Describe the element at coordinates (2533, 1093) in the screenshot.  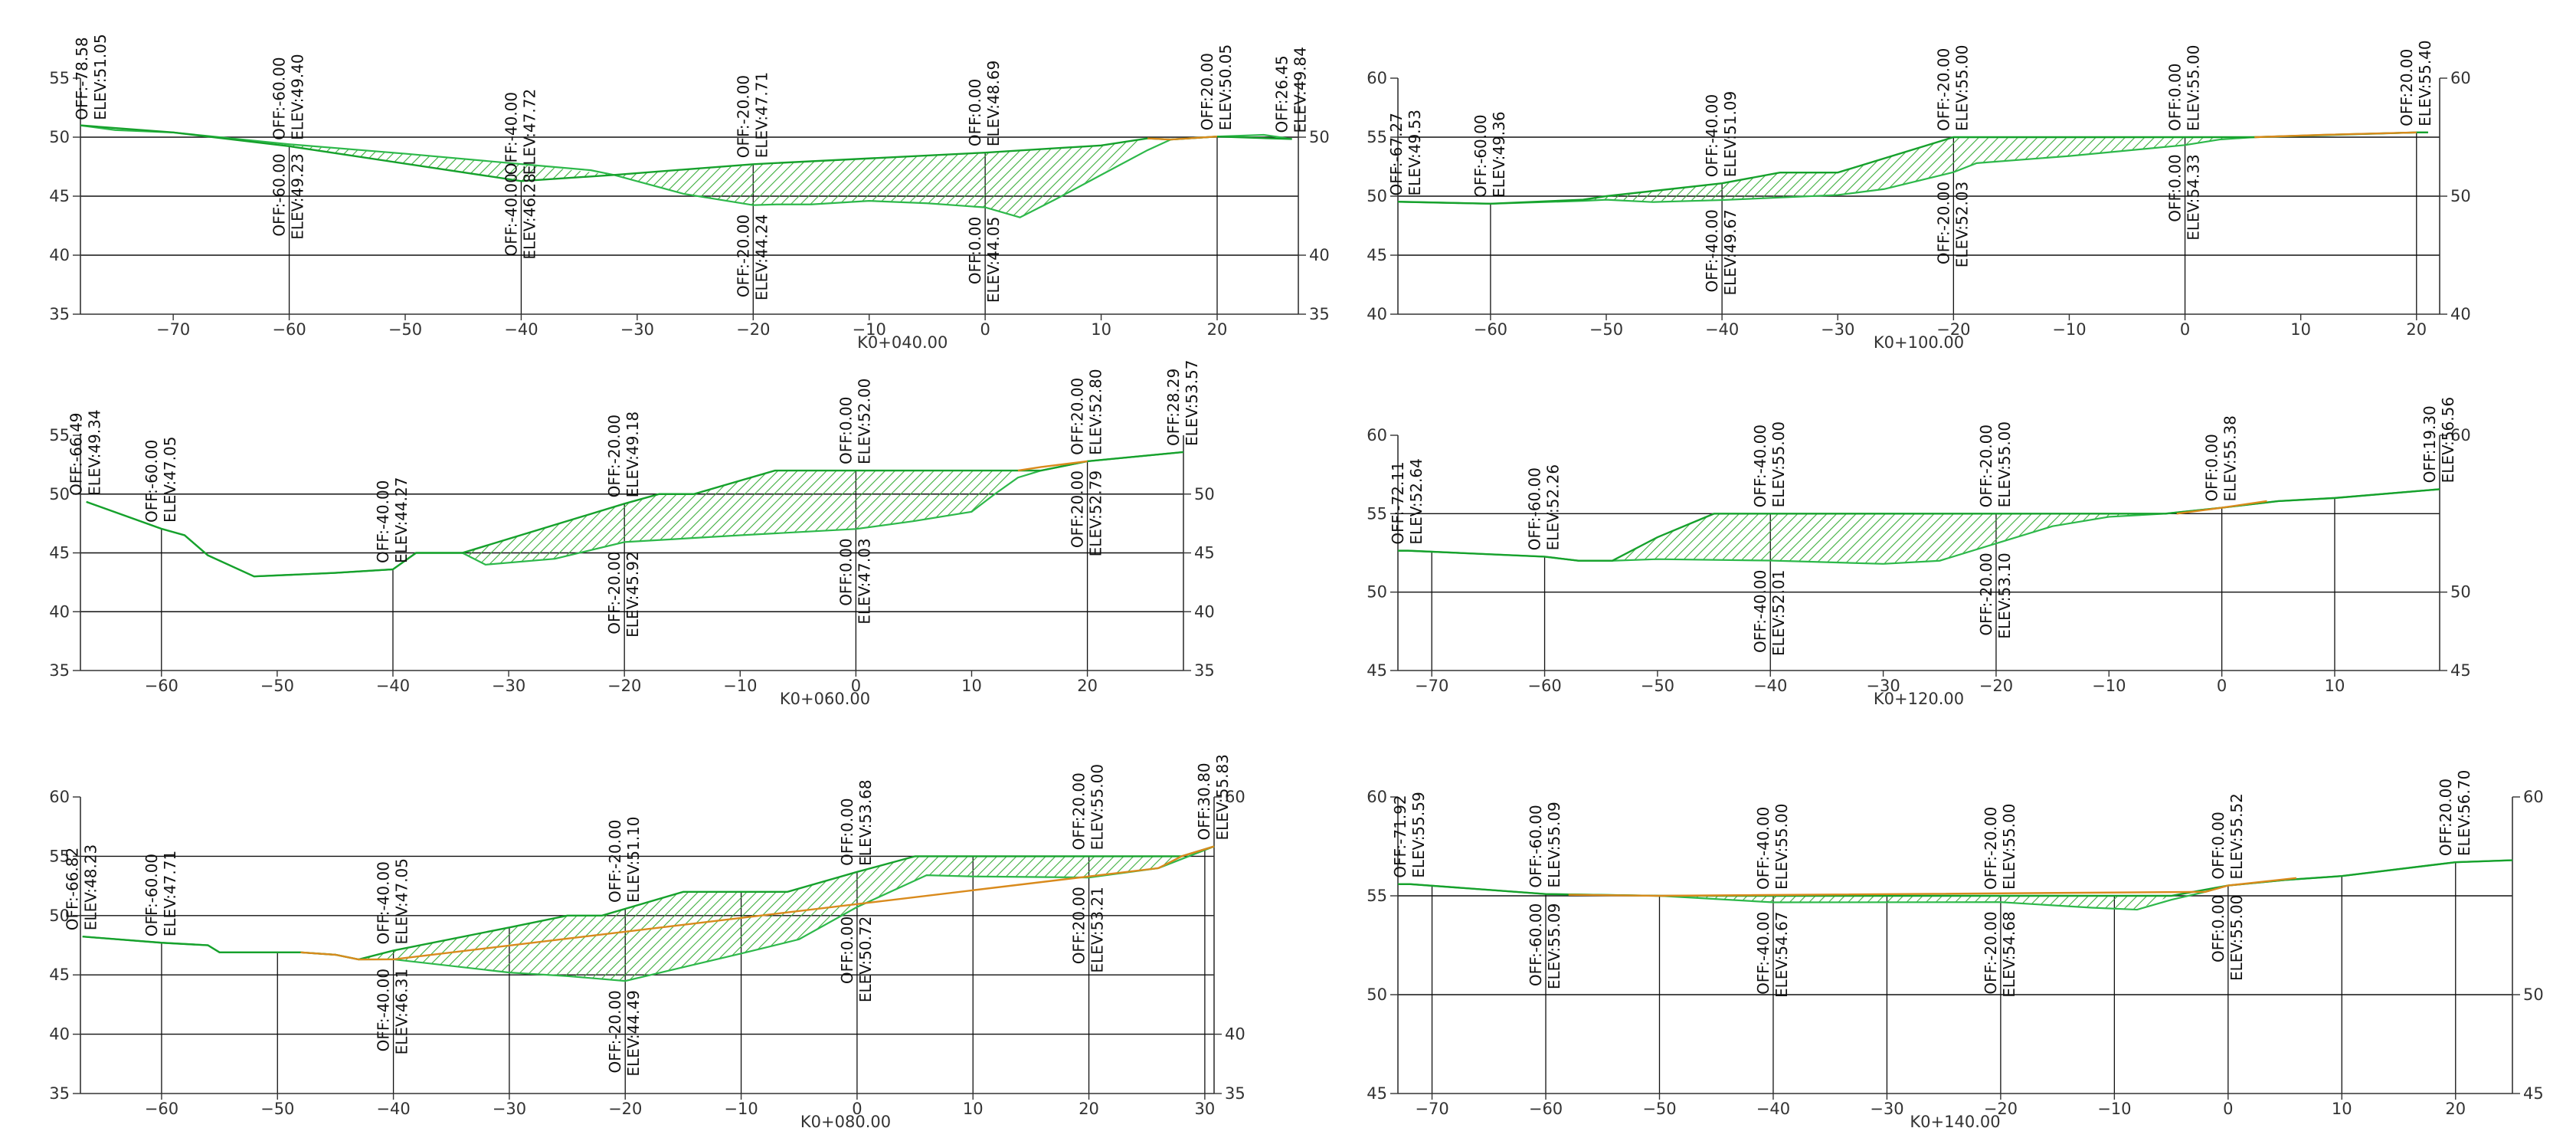
I see `y-tick-label-right: 45` at that location.